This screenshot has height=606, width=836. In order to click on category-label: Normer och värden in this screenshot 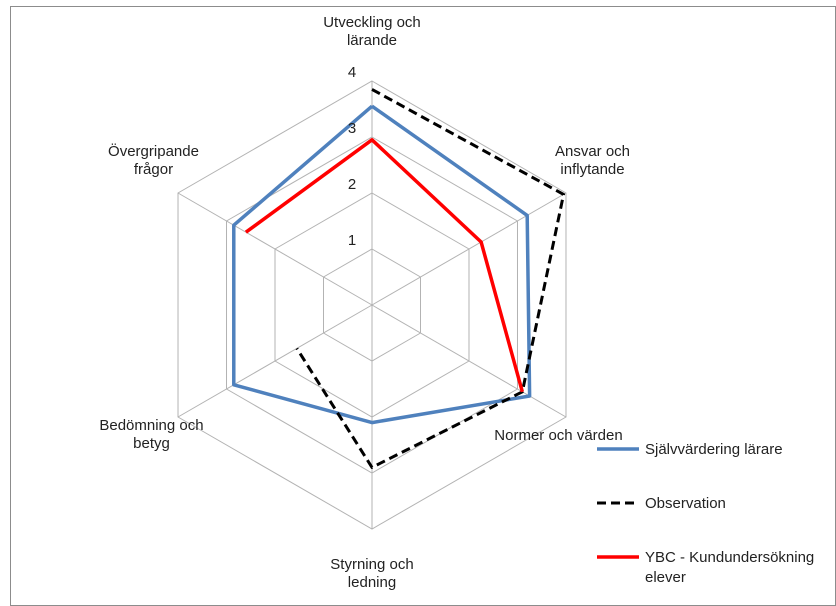, I will do `click(558, 435)`.